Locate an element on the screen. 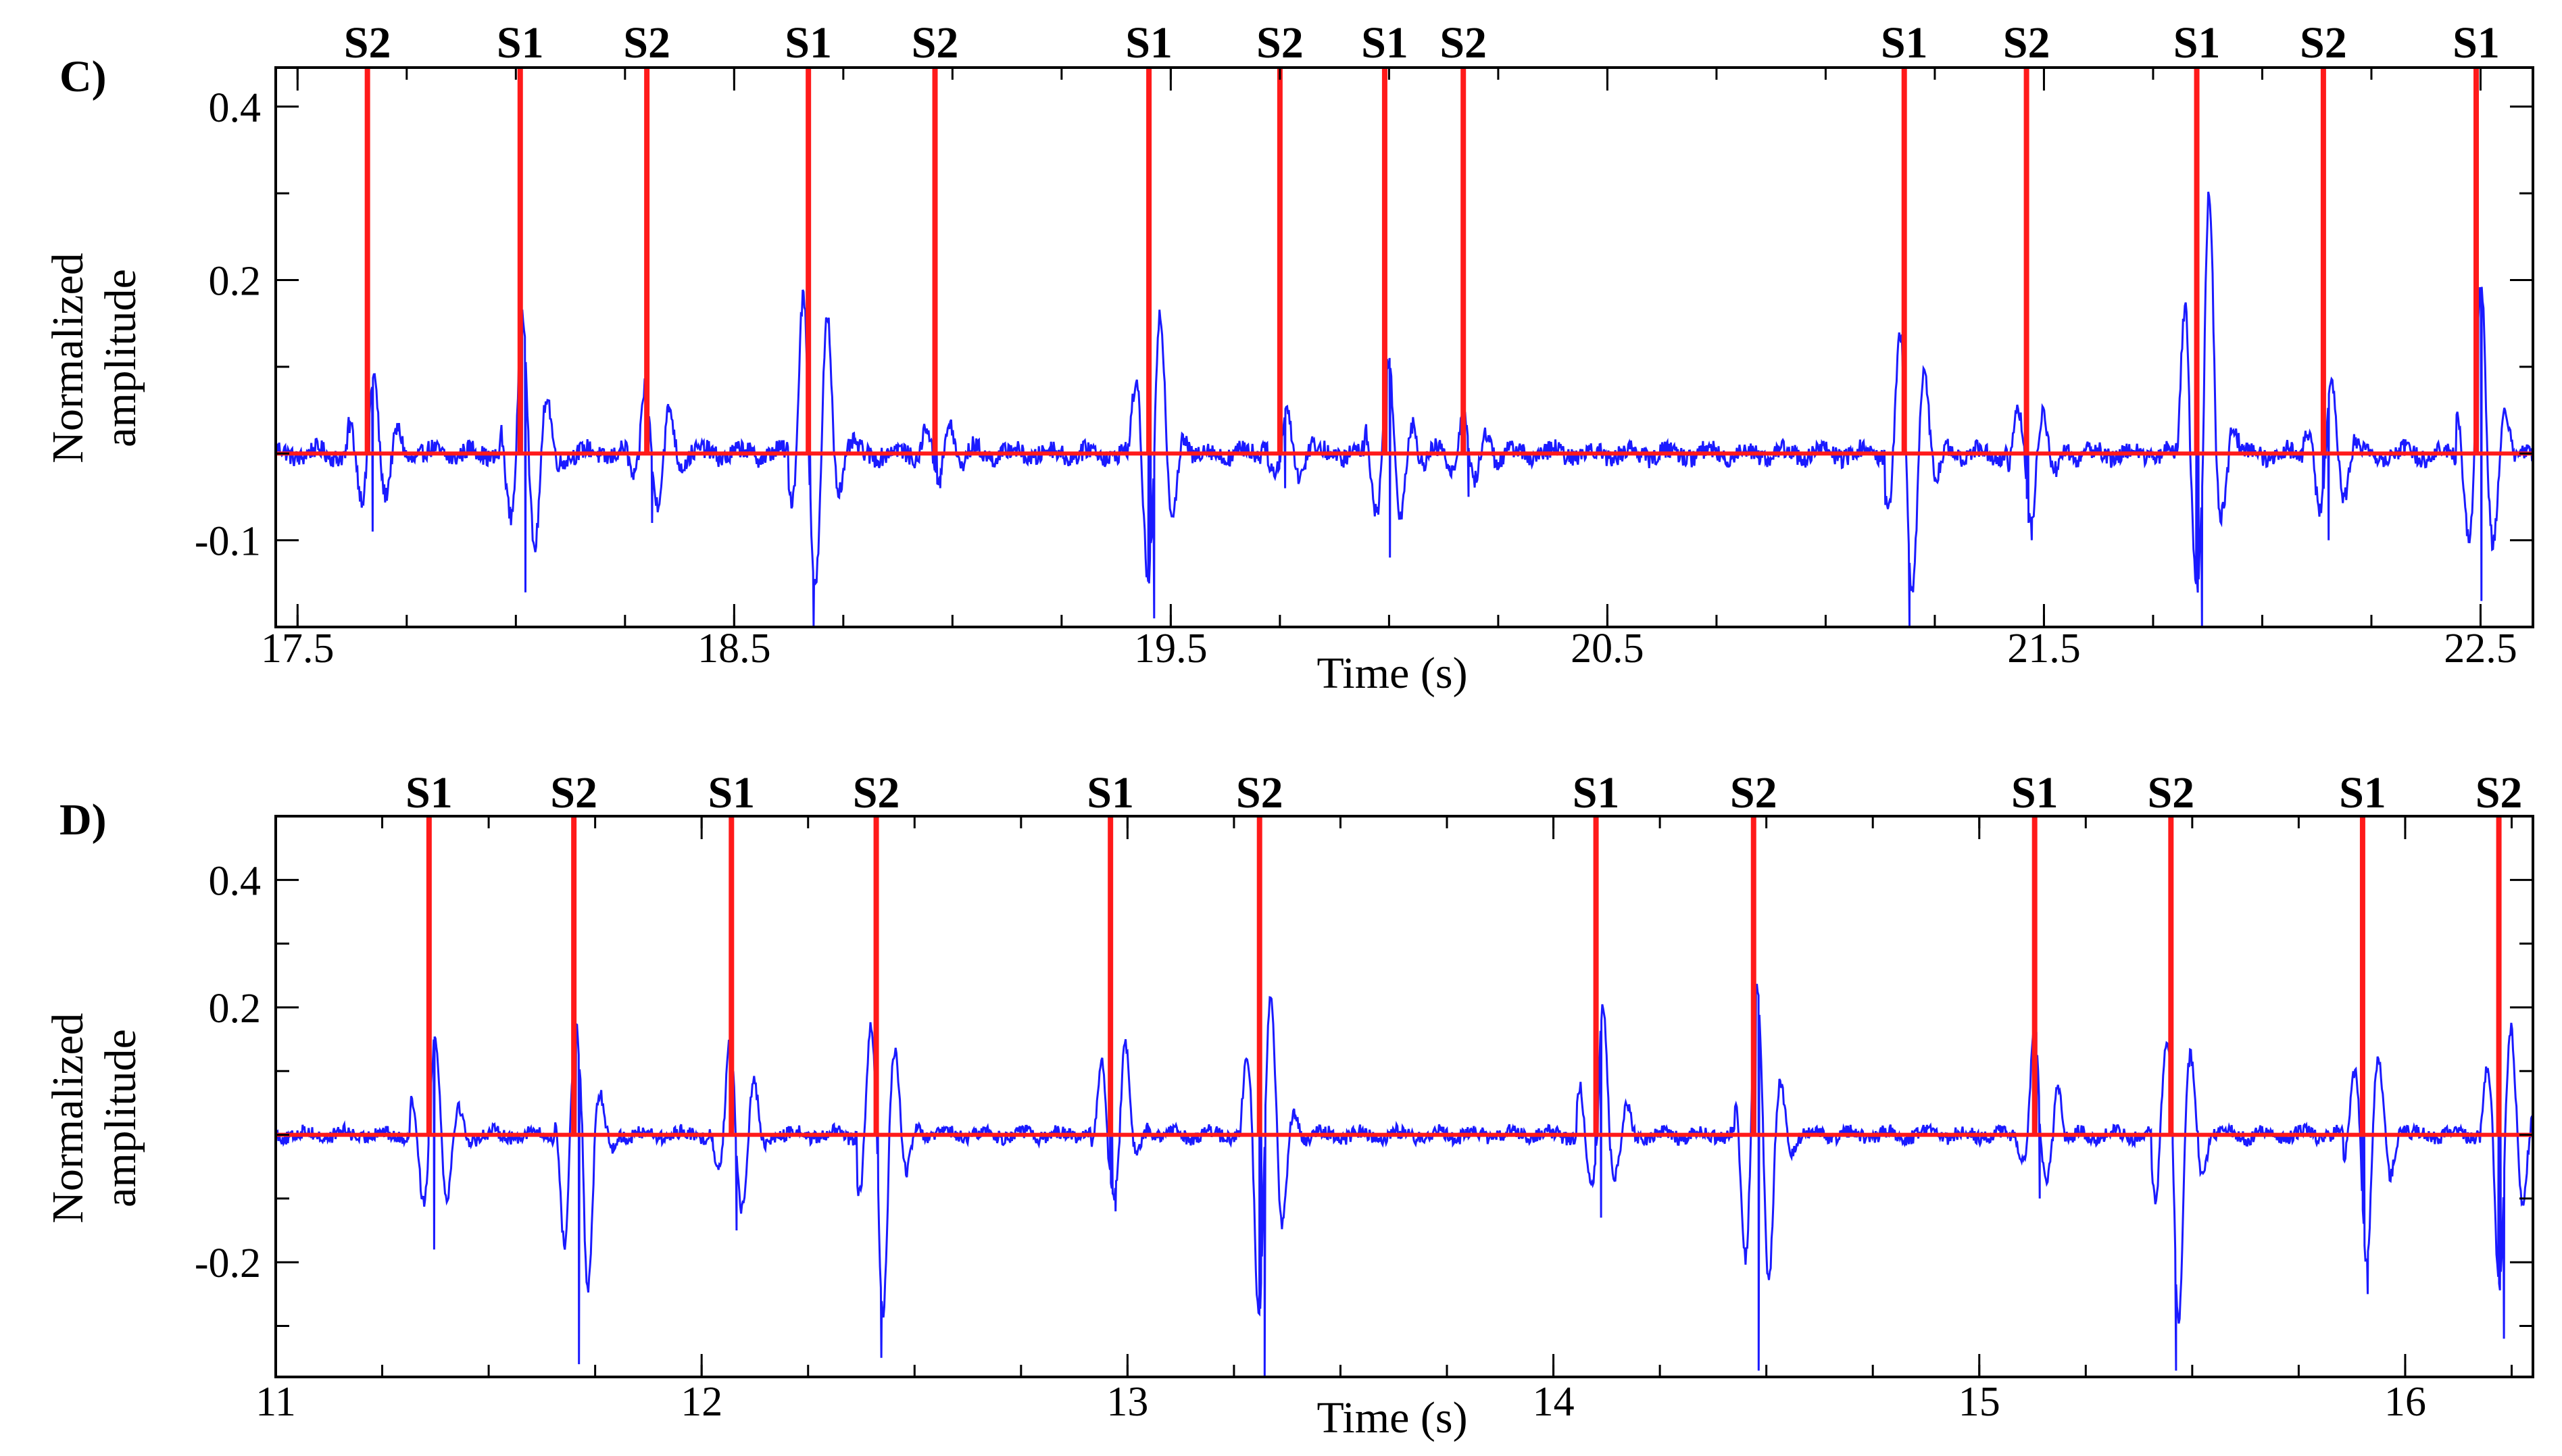 The height and width of the screenshot is (1456, 2562). x-tick-label: 18.5 is located at coordinates (734, 649).